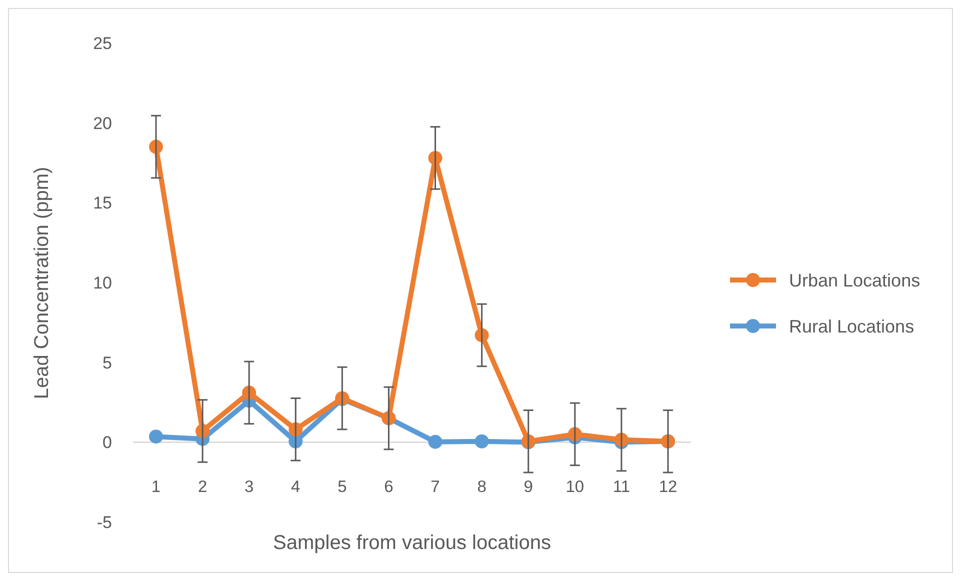 The image size is (961, 581). What do you see at coordinates (107, 362) in the screenshot?
I see `y-tick-label: 5` at bounding box center [107, 362].